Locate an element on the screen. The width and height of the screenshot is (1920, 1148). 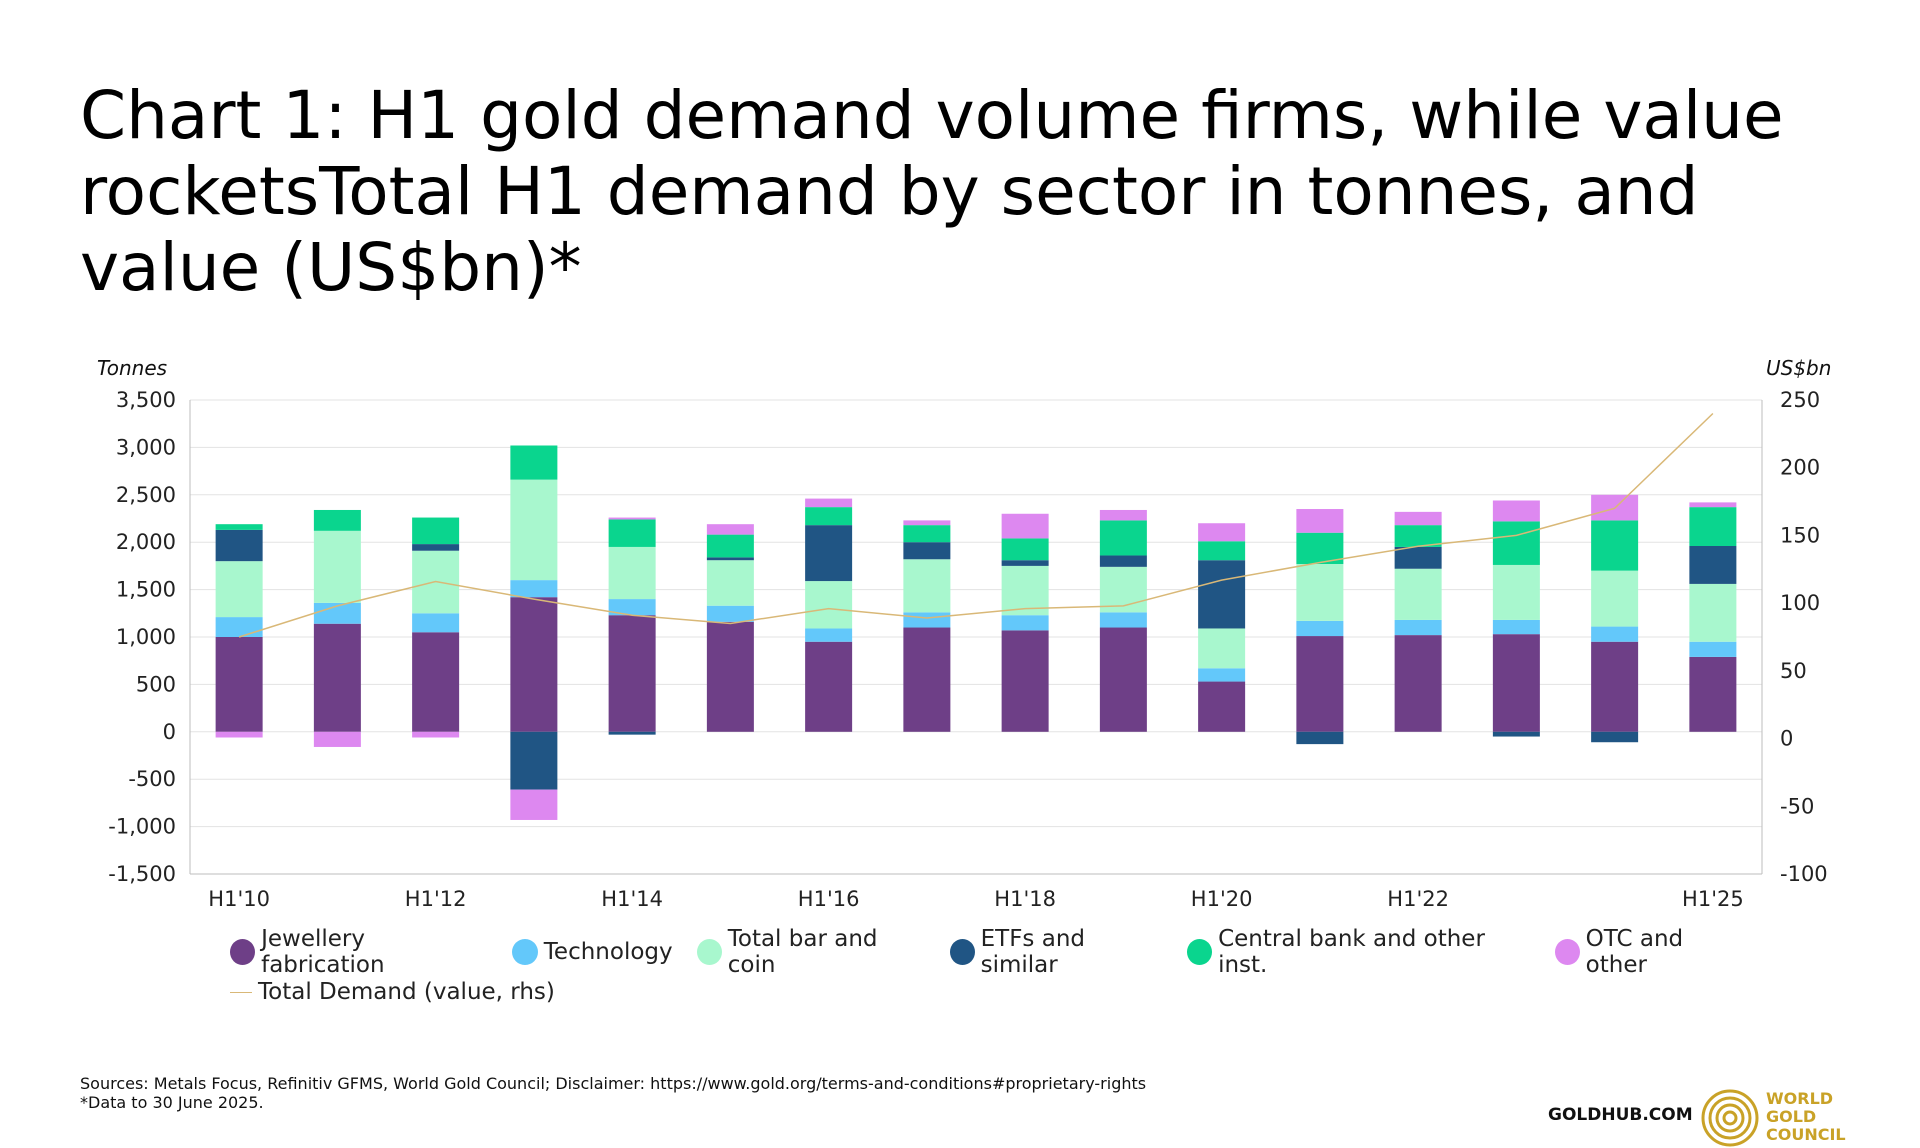
y-axis-title: Tonnes is located at coordinates (132, 368).